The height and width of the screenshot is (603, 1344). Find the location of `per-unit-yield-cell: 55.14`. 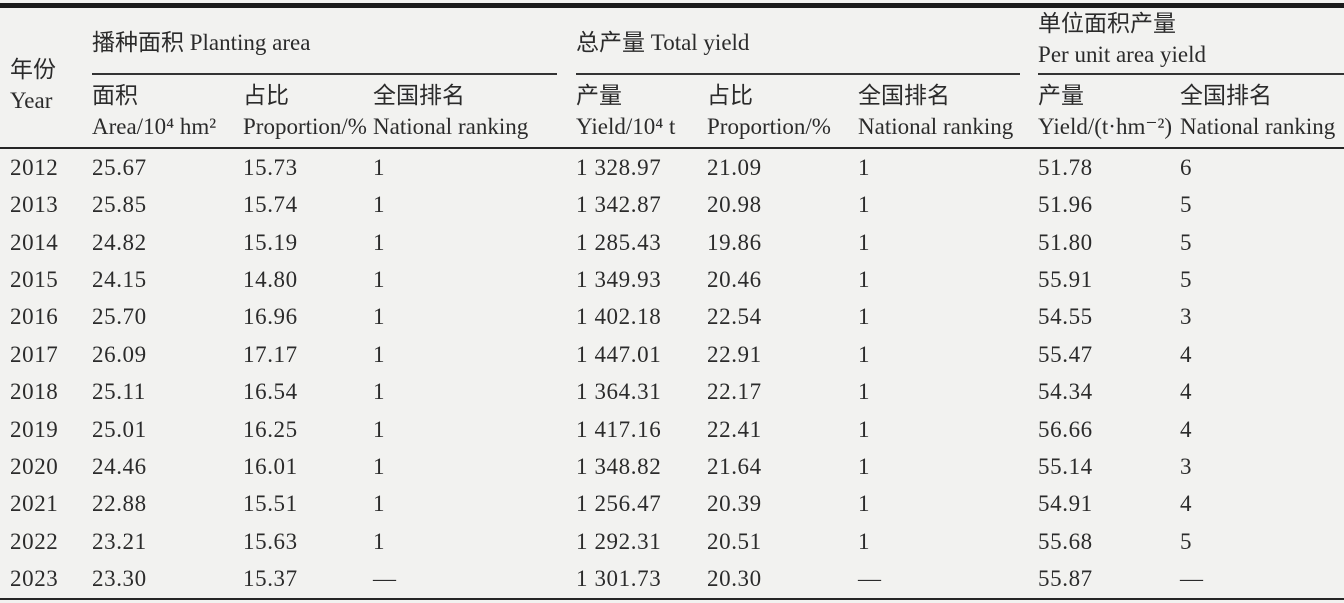

per-unit-yield-cell: 55.14 is located at coordinates (1065, 466).